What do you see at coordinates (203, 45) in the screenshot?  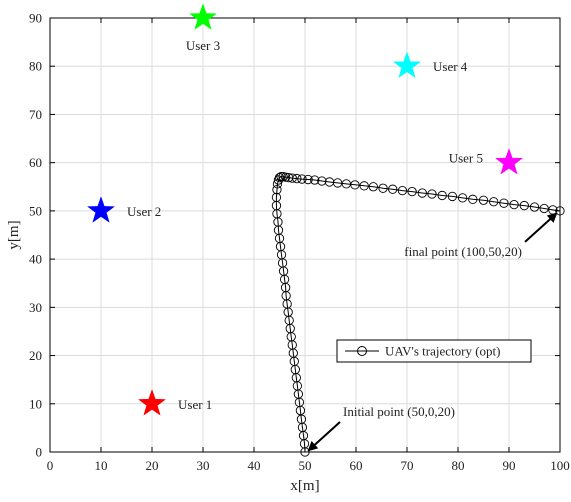 I see `user-label: User 3` at bounding box center [203, 45].